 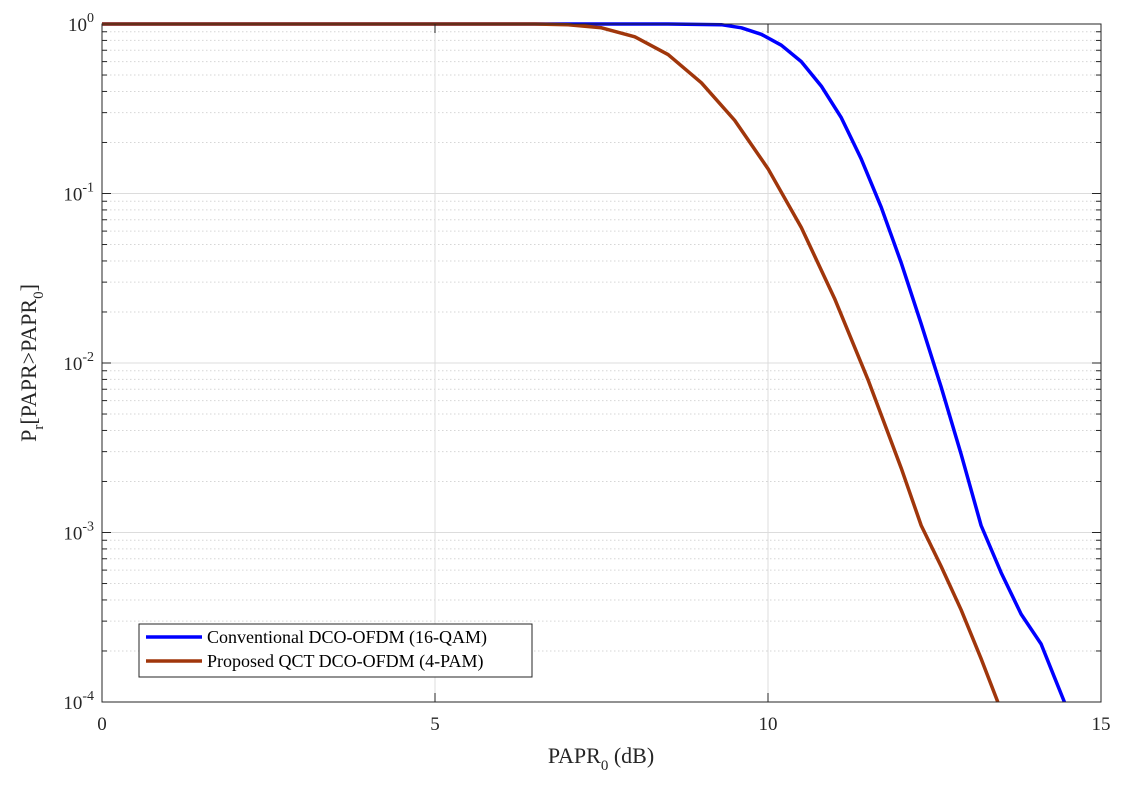 I want to click on x-tick-label: 5, so click(x=435, y=724).